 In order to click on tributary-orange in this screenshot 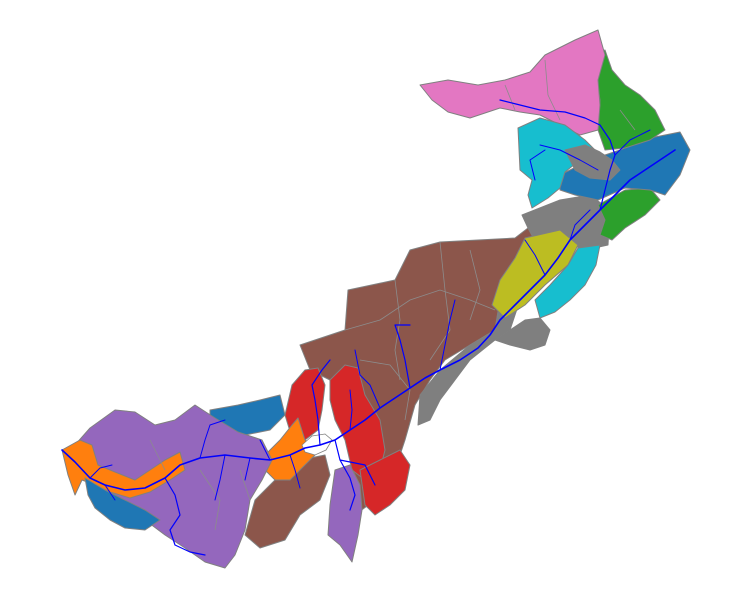, I will do `click(280, 464)`.